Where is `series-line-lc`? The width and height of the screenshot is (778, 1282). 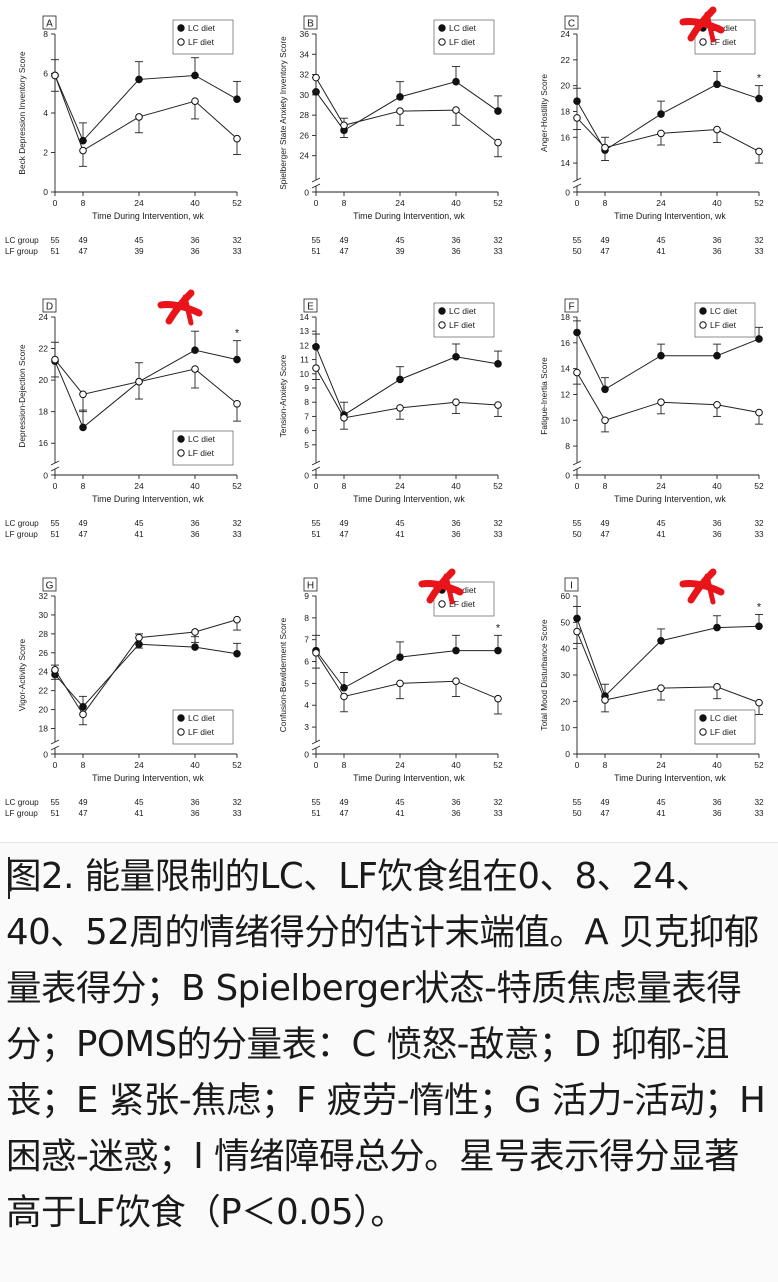
series-line-lc is located at coordinates (668, 361).